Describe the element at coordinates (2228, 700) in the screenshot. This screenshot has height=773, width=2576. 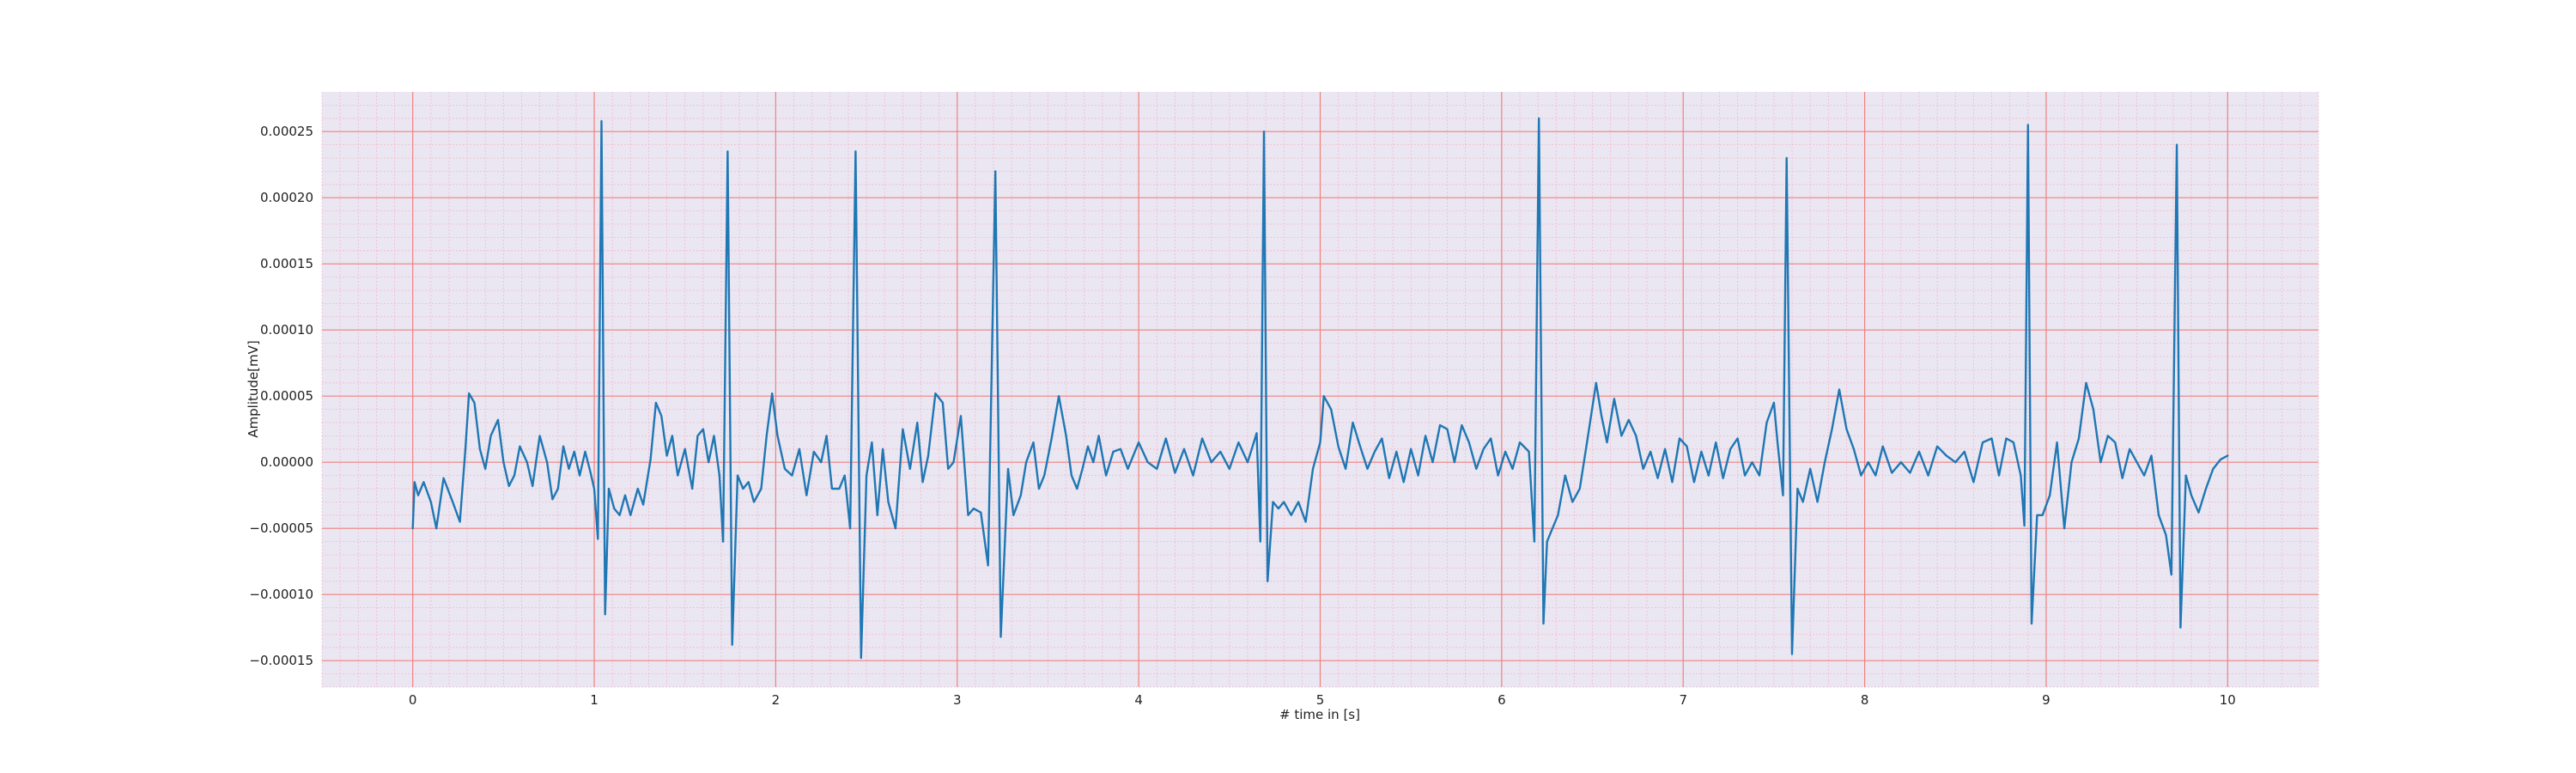
I see `x-tick-label: 10` at that location.